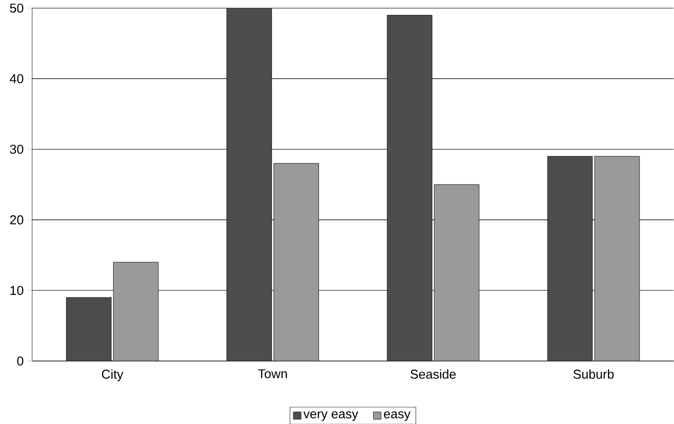 The image size is (674, 424). What do you see at coordinates (17, 290) in the screenshot?
I see `y-tick-label: 10` at bounding box center [17, 290].